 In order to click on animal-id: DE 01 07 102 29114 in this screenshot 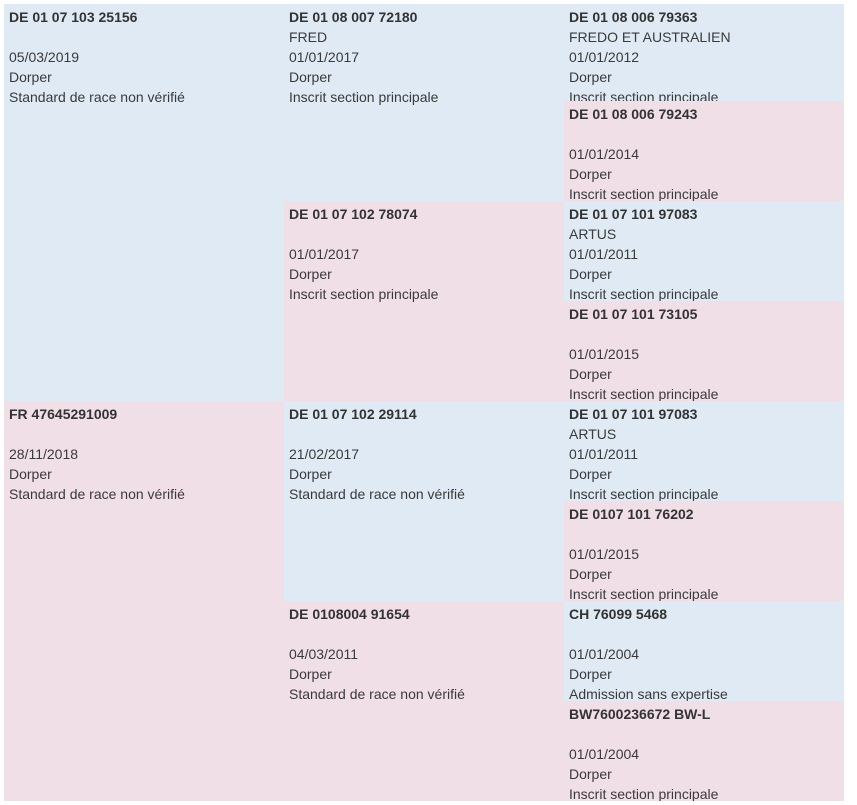, I will do `click(353, 414)`.